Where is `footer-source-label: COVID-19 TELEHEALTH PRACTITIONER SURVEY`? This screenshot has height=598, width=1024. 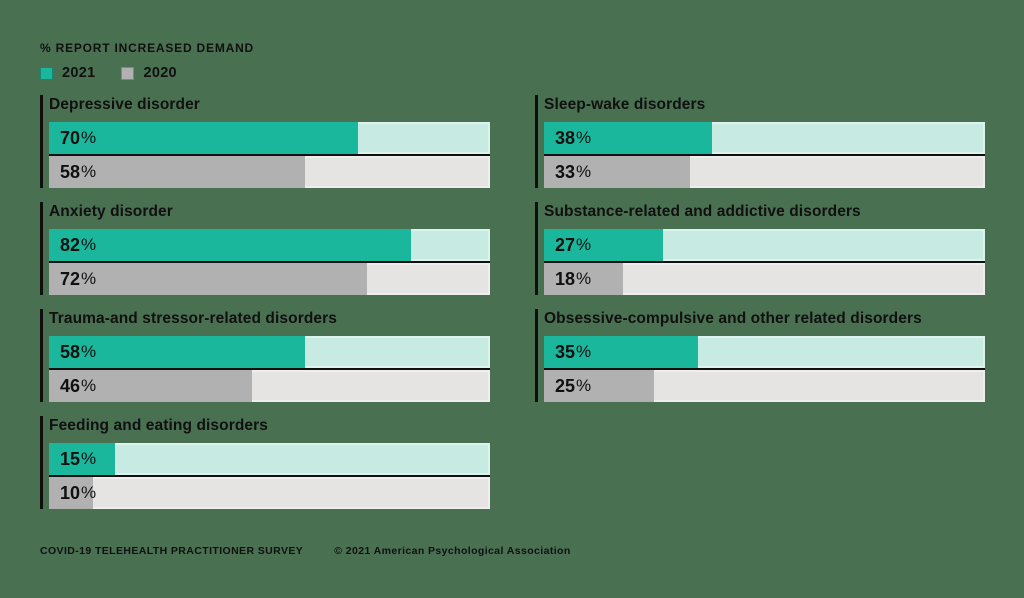 footer-source-label: COVID-19 TELEHEALTH PRACTITIONER SURVEY is located at coordinates (171, 551).